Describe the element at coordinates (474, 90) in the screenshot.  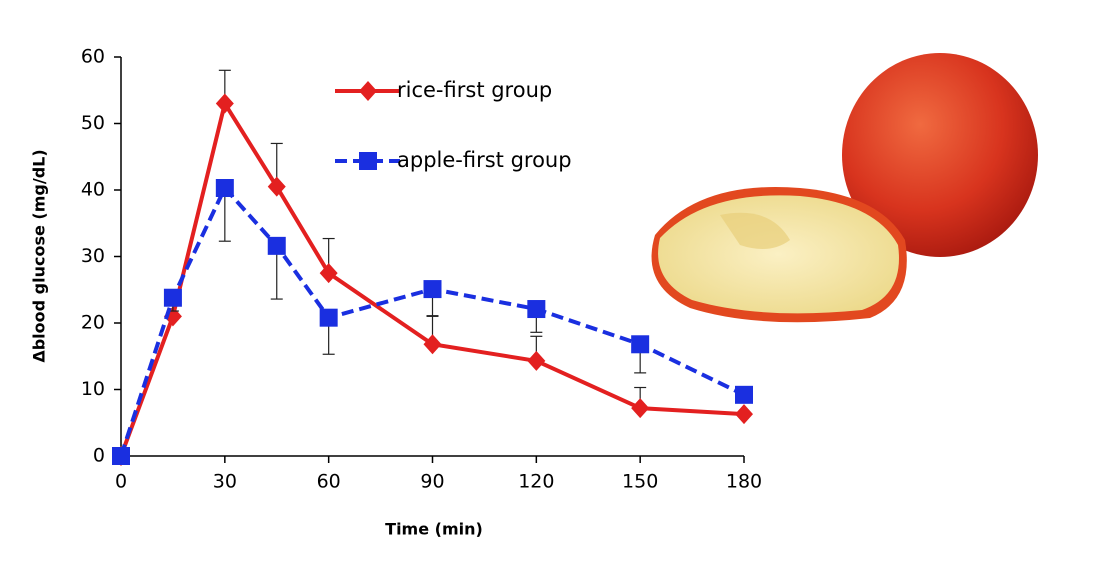
I see `legend-label: rice-first group` at that location.